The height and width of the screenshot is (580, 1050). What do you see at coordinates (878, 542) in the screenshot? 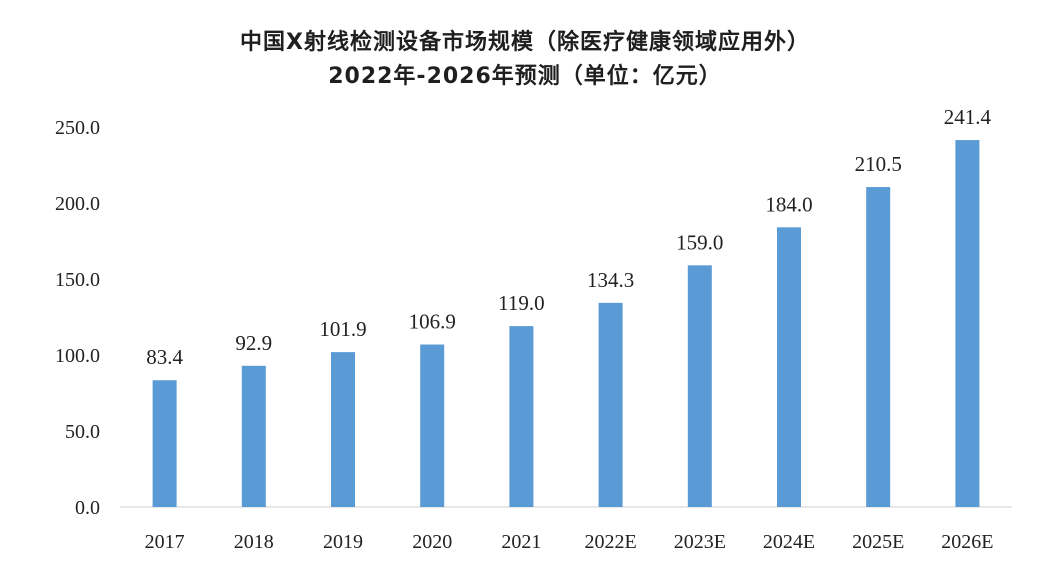
I see `x-tick-label: 2025E` at bounding box center [878, 542].